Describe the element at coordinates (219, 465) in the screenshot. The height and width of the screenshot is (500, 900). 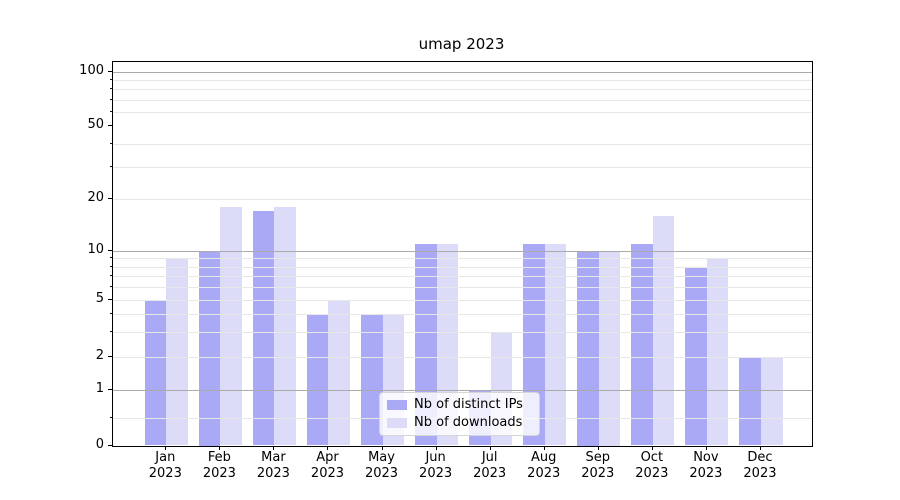
I see `x-tick-label-feb: Feb 2023` at that location.